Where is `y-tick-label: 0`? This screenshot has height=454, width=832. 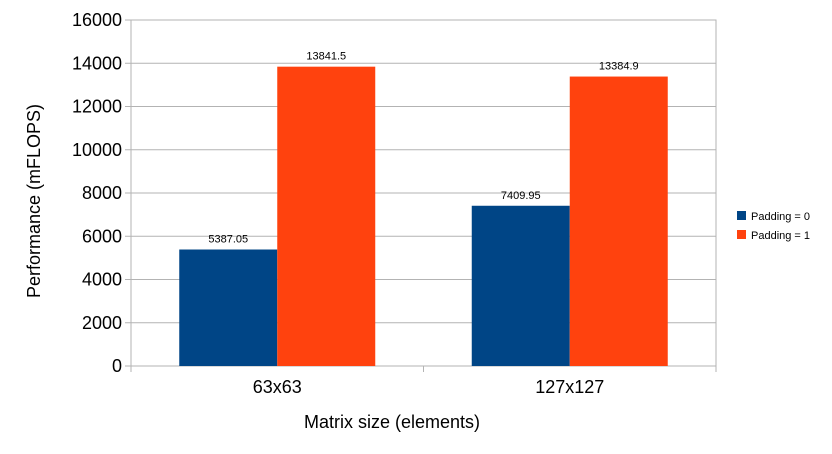 y-tick-label: 0 is located at coordinates (117, 366).